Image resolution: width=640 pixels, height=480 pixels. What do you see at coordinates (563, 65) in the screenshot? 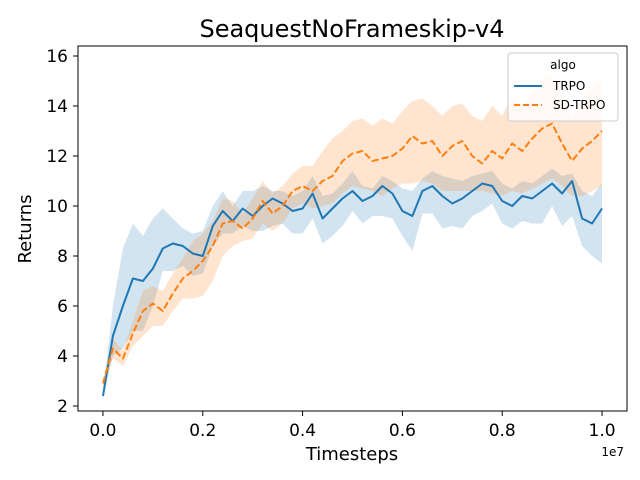
I see `legend-title: algo` at bounding box center [563, 65].